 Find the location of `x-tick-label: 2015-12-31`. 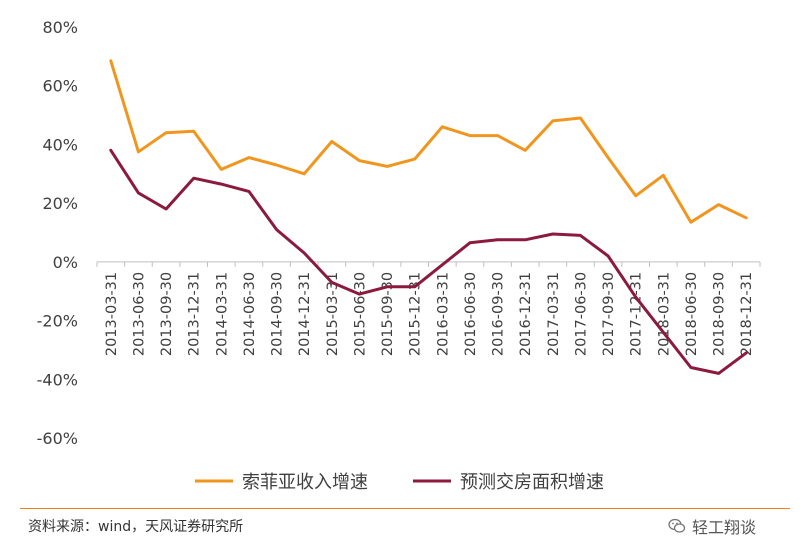

x-tick-label: 2015-12-31 is located at coordinates (416, 314).